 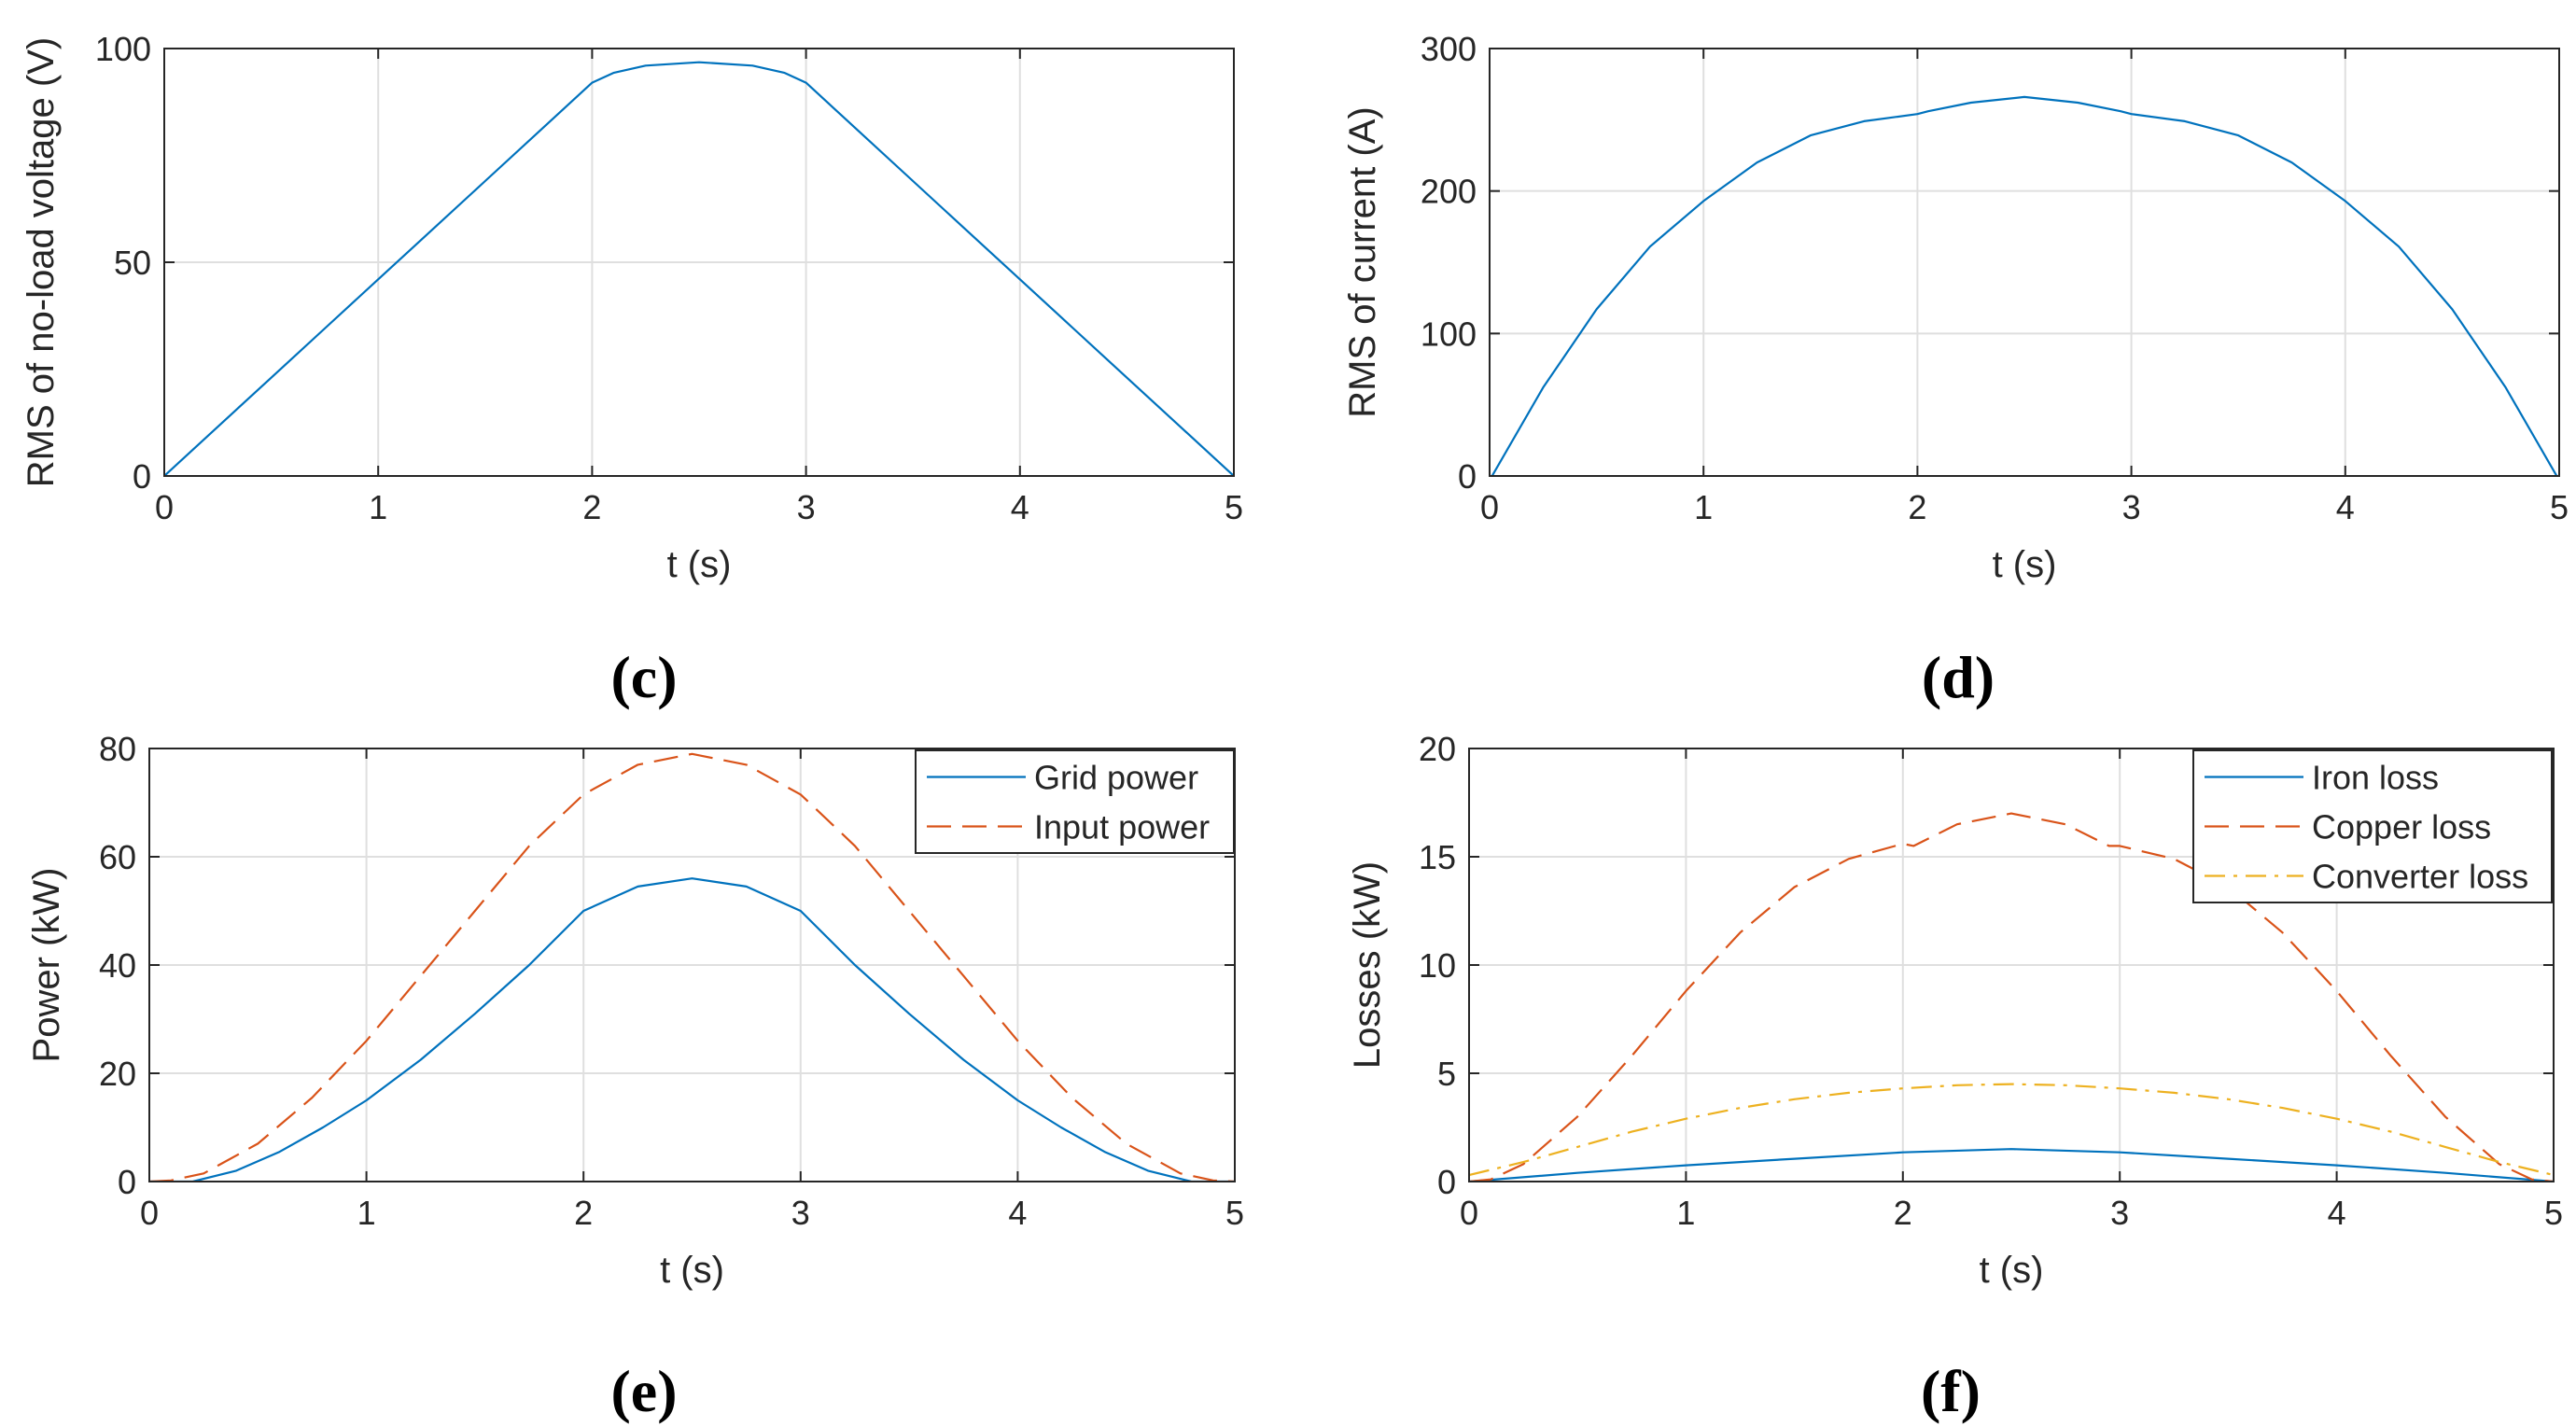 What do you see at coordinates (1449, 49) in the screenshot?
I see `y-tick-label: 300` at bounding box center [1449, 49].